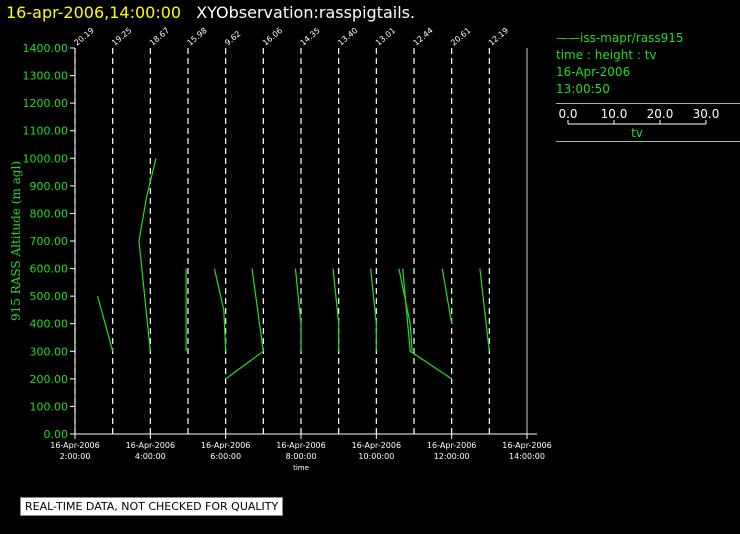 Image resolution: width=740 pixels, height=534 pixels. Describe the element at coordinates (232, 38) in the screenshot. I see `profile-label: 9.62` at that location.